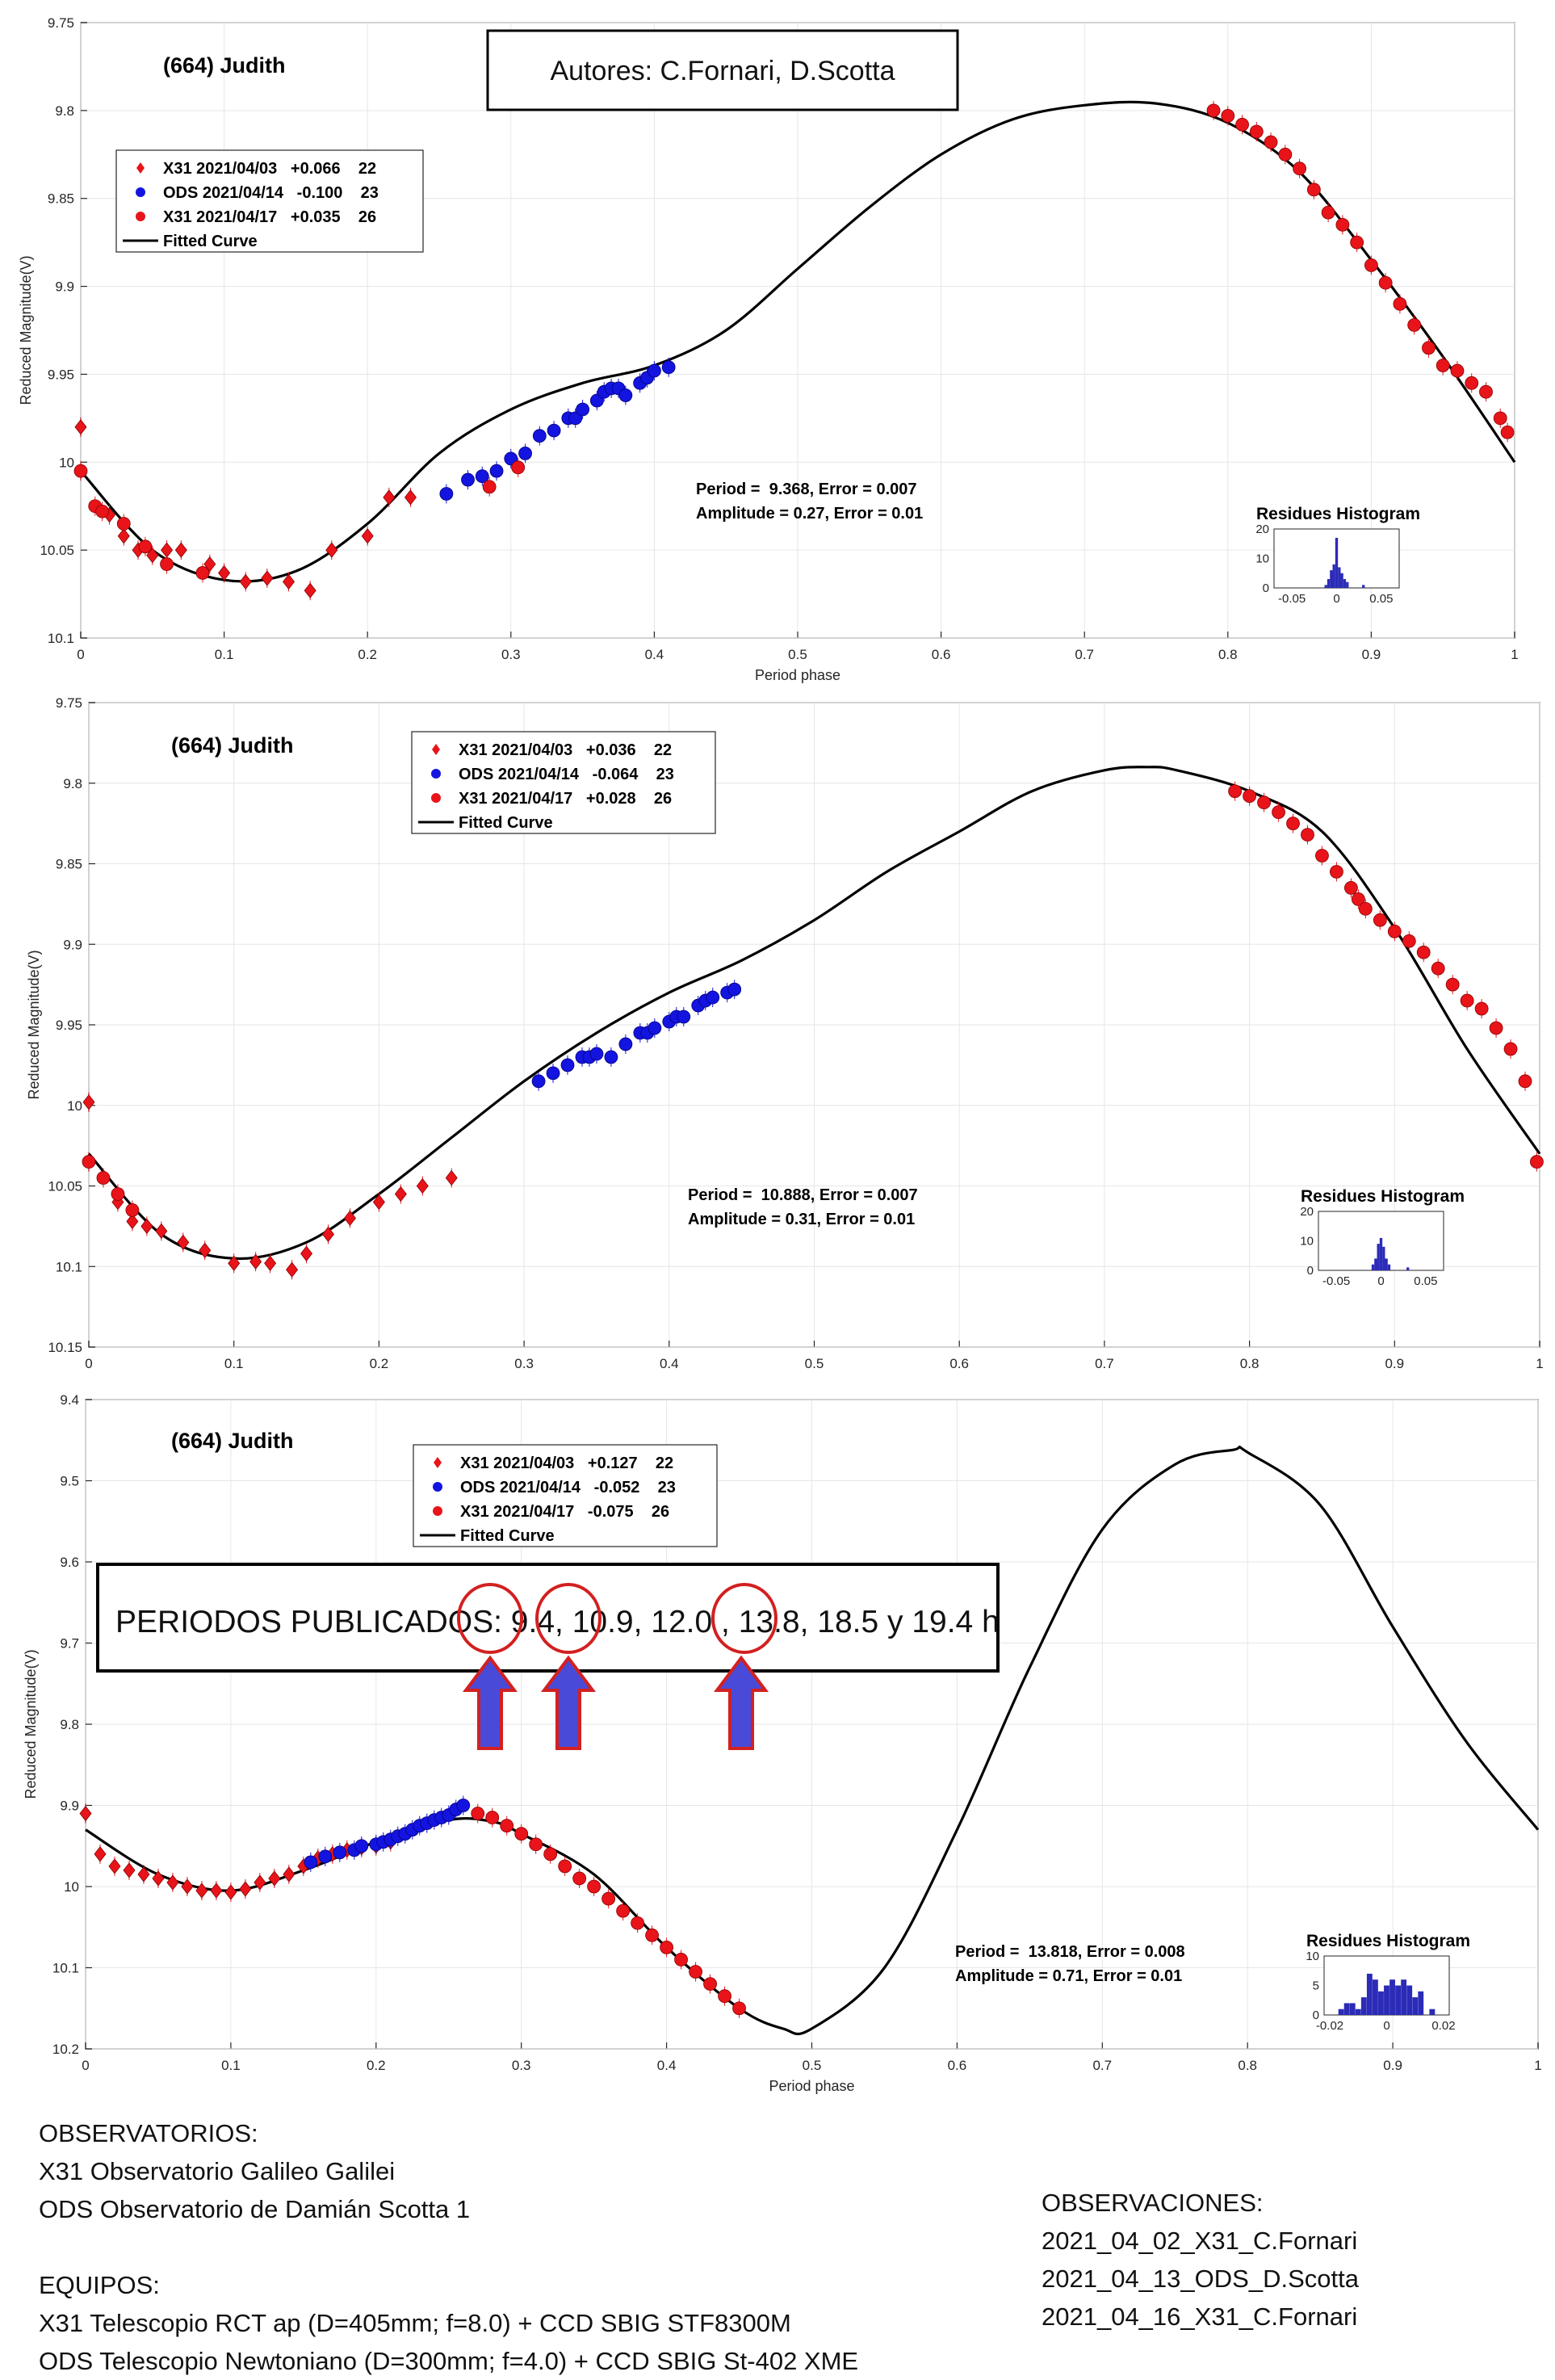 This screenshot has height=2380, width=1555. Describe the element at coordinates (566, 774) in the screenshot. I see `legend-label: ODS 2021/04/14 -0.064 23` at that location.